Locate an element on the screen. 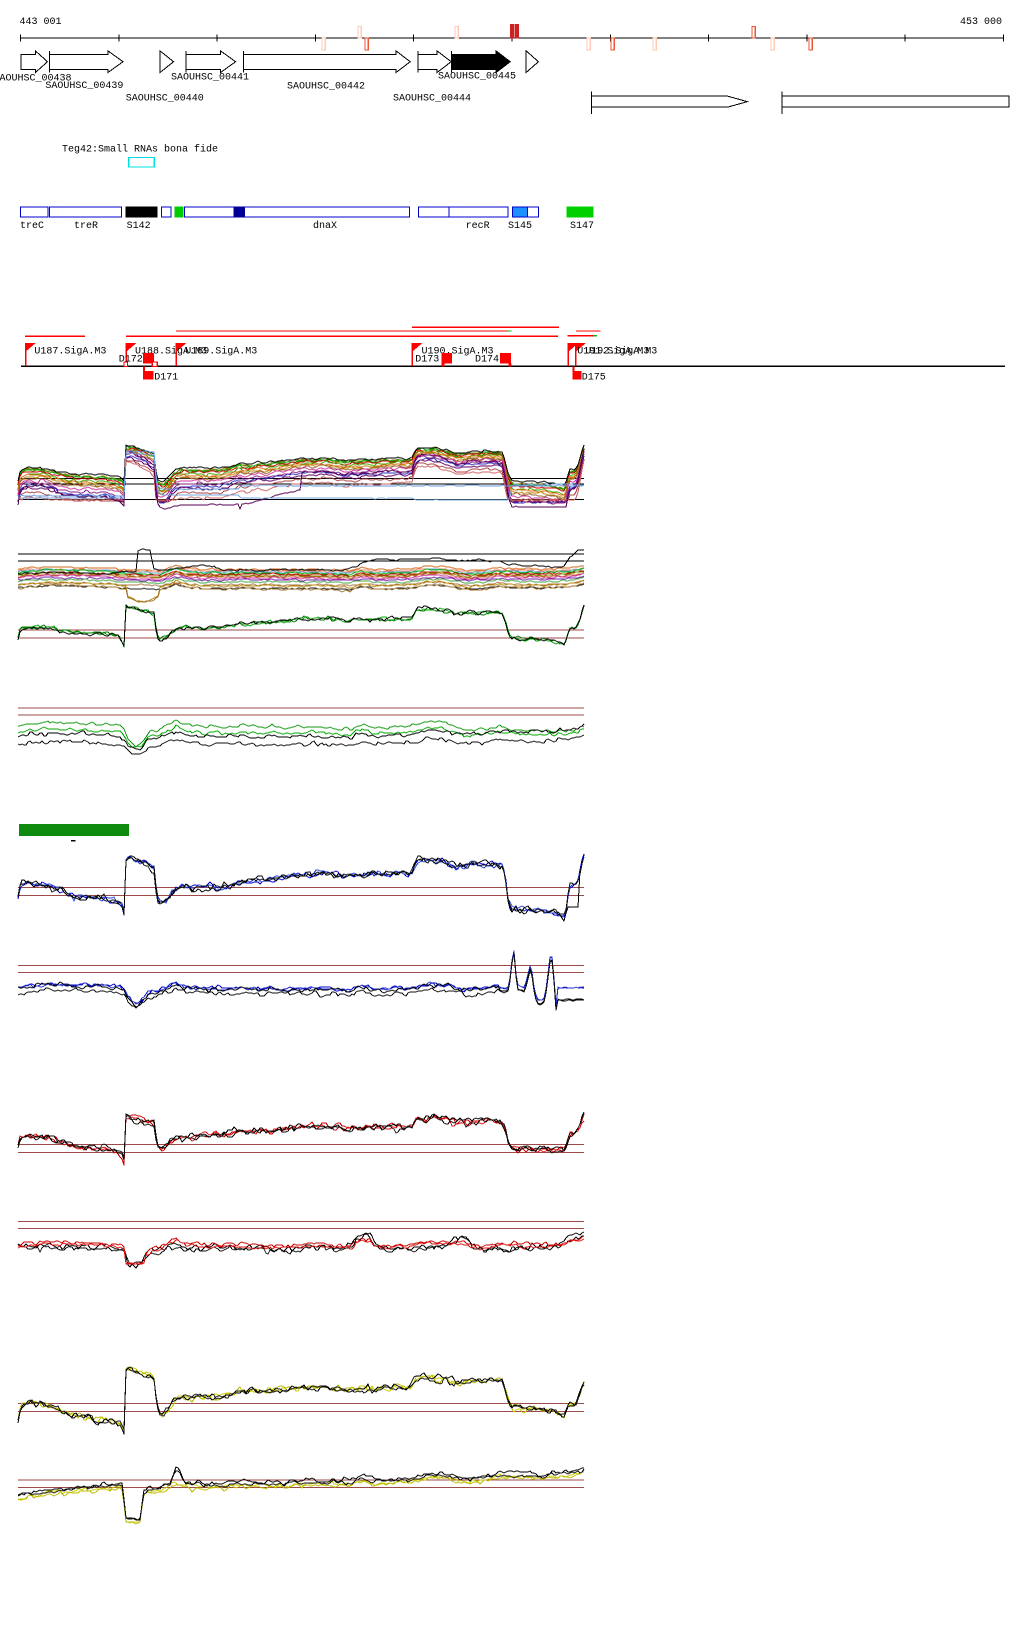 The width and height of the screenshot is (1024, 1640). svg-text: SAOUHSC_00438 is located at coordinates (36, 79).